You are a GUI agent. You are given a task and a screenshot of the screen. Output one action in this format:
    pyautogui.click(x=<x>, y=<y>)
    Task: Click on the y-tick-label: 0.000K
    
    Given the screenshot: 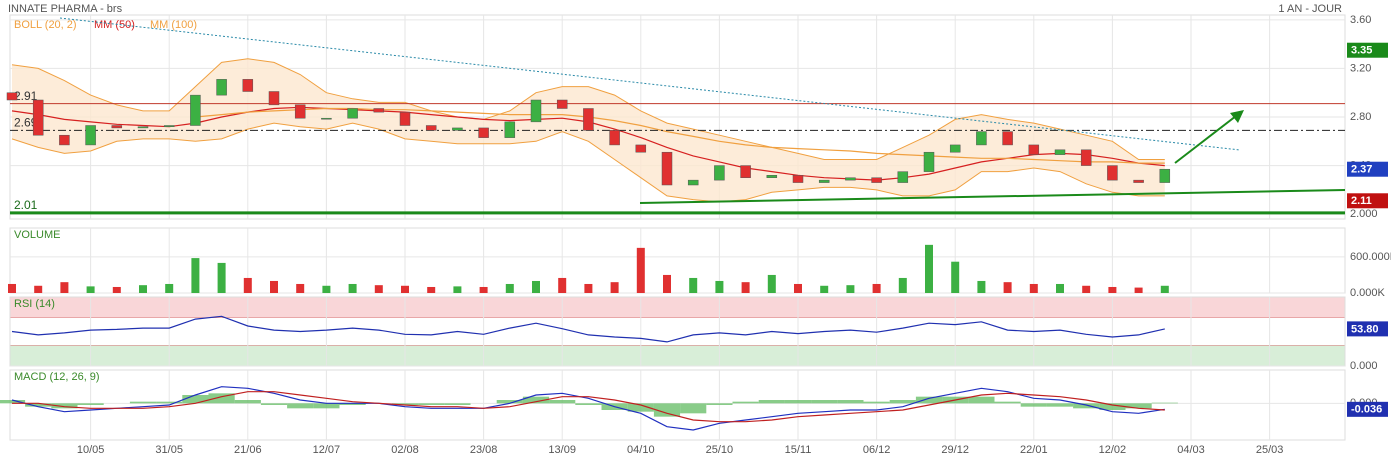 What is the action you would take?
    pyautogui.click(x=1368, y=293)
    